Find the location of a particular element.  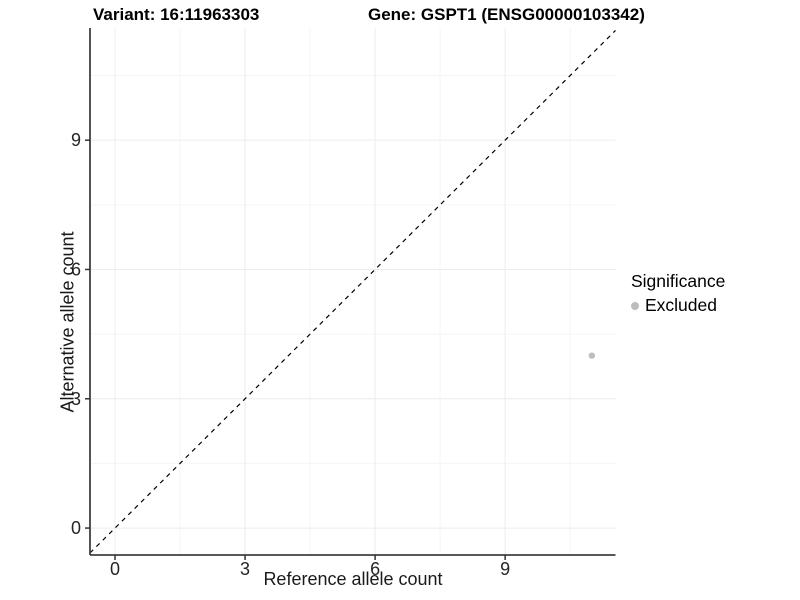

legend-title: Significance is located at coordinates (678, 281).